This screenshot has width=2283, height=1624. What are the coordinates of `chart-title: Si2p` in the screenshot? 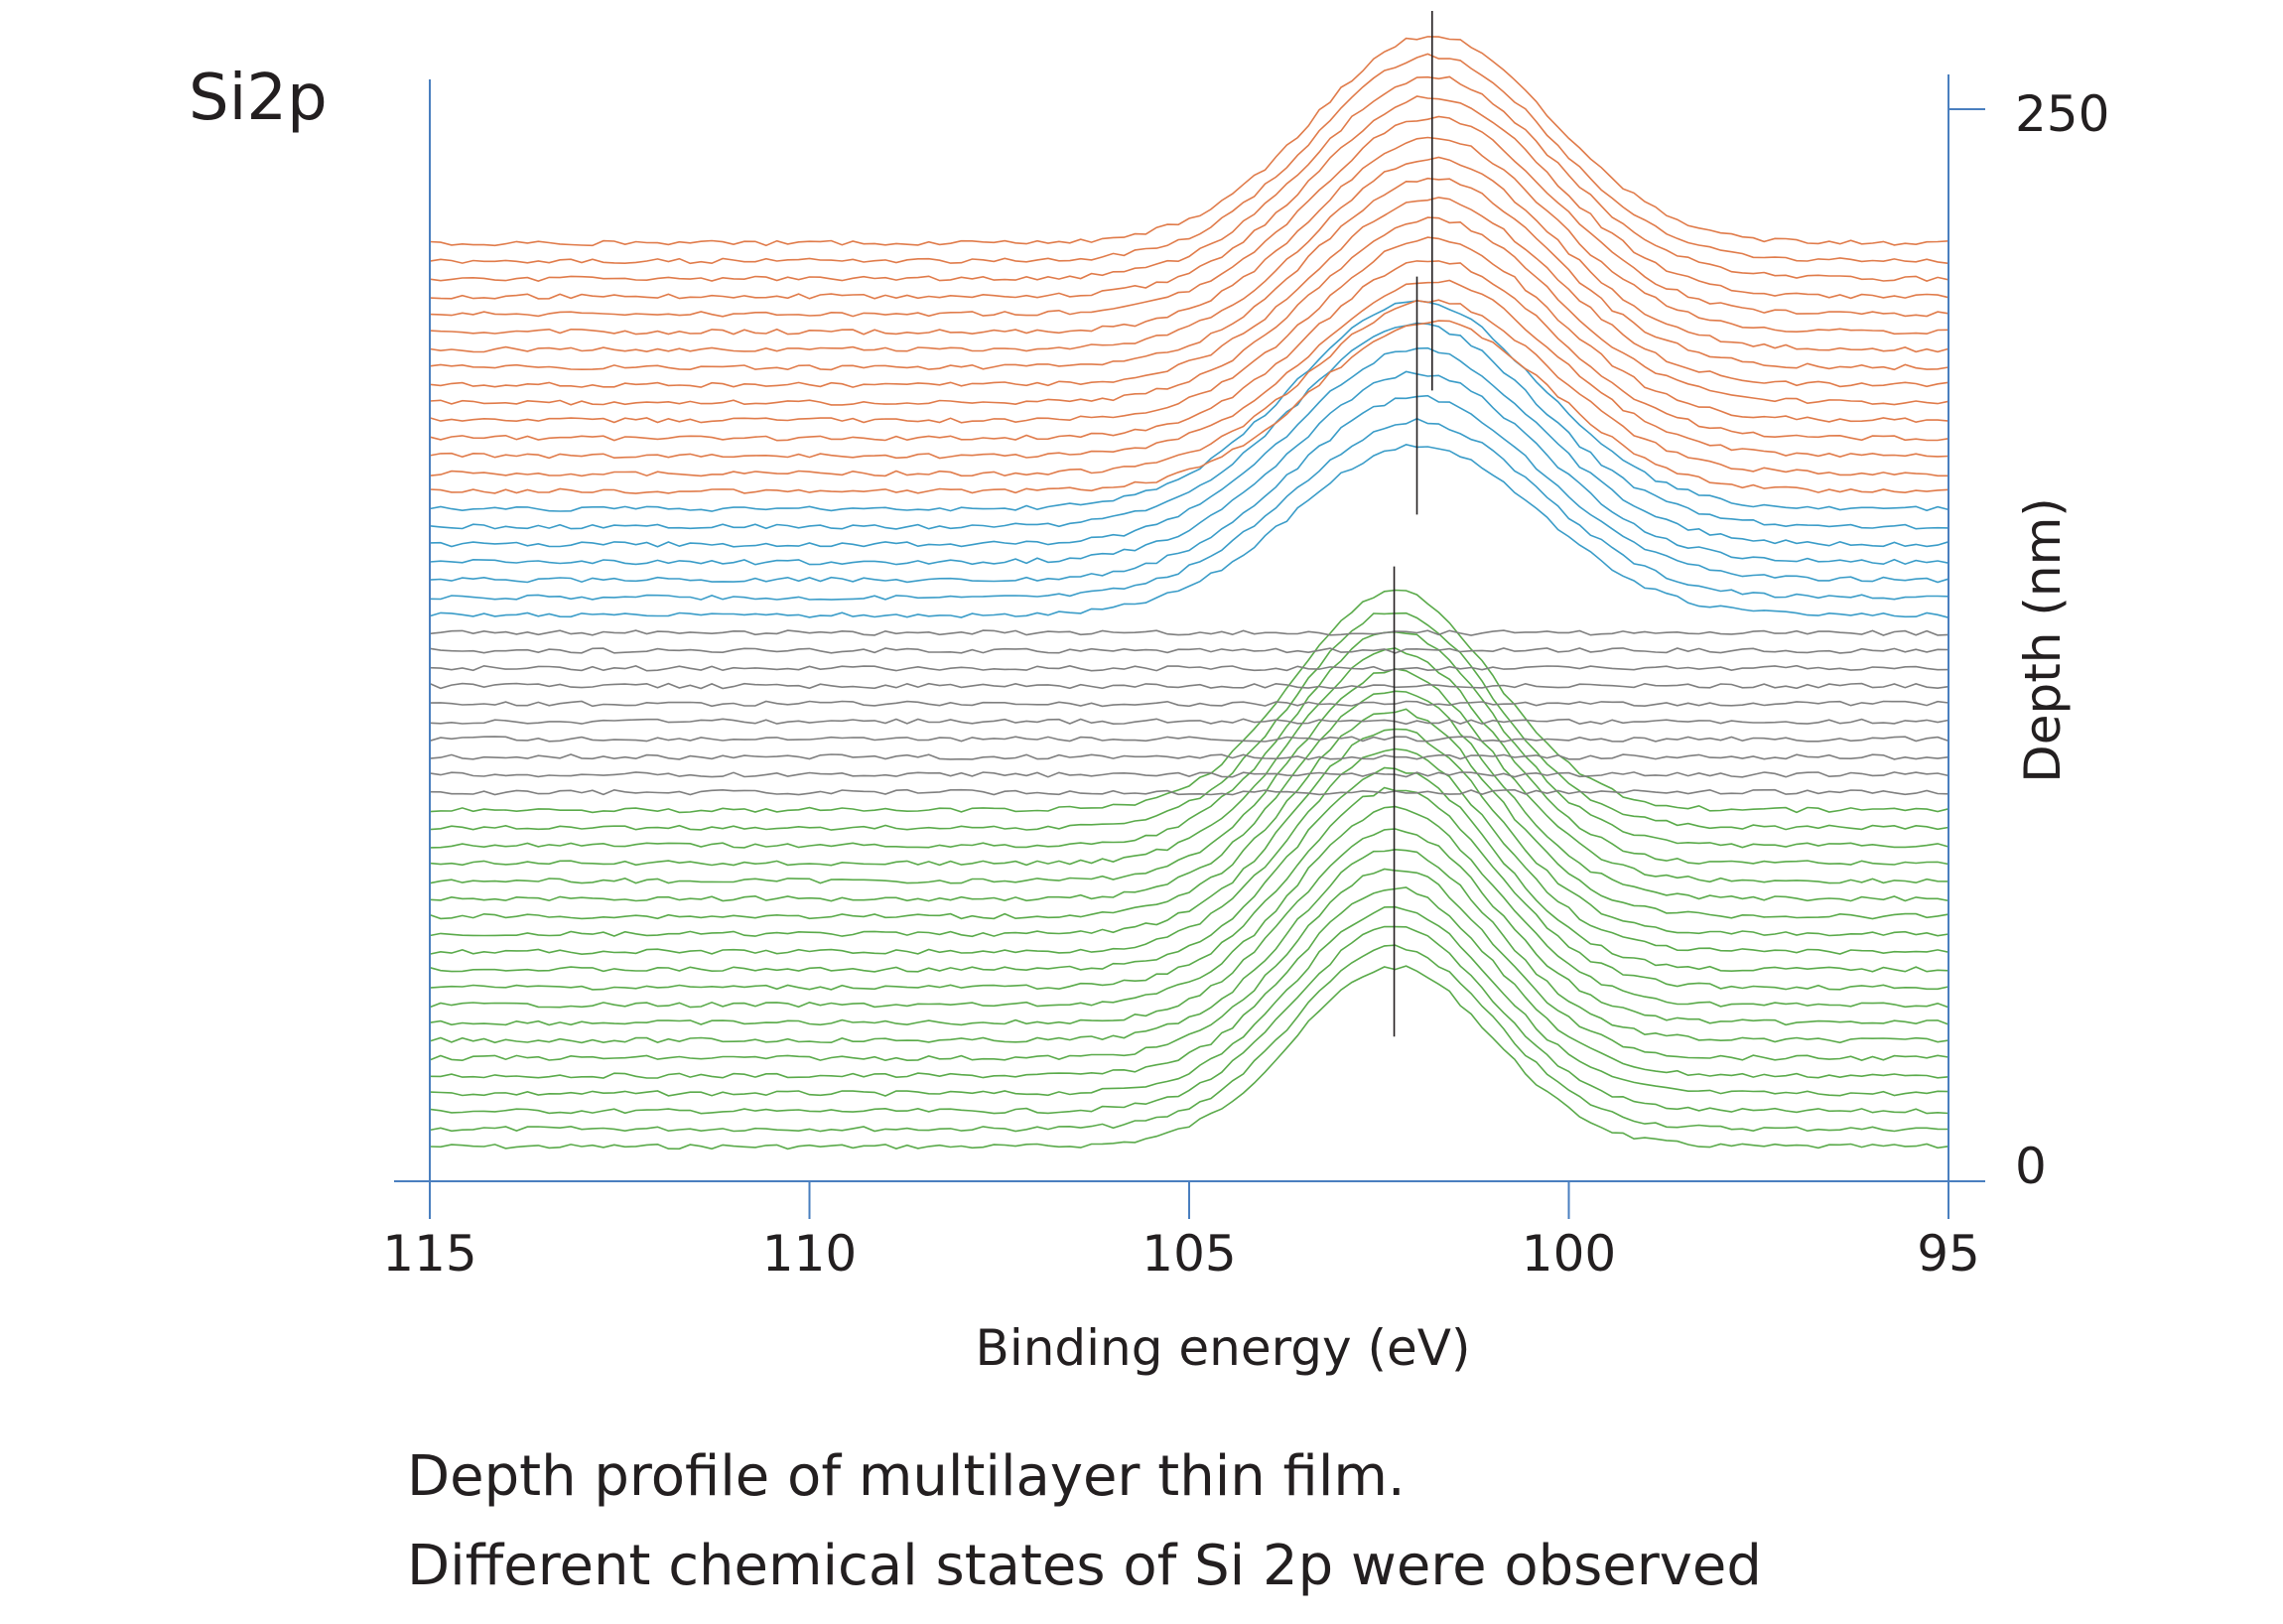 It's located at (258, 98).